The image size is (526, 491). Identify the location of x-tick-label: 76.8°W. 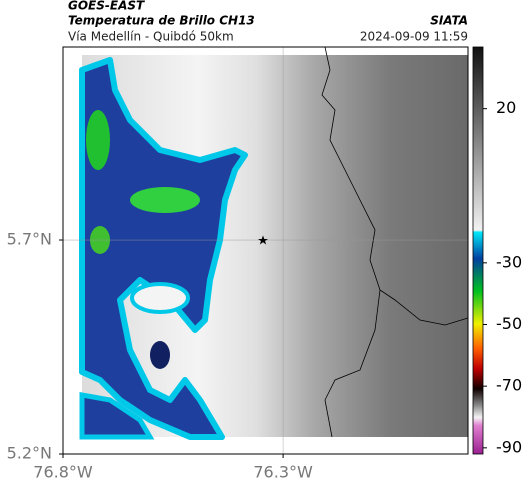
(63, 472).